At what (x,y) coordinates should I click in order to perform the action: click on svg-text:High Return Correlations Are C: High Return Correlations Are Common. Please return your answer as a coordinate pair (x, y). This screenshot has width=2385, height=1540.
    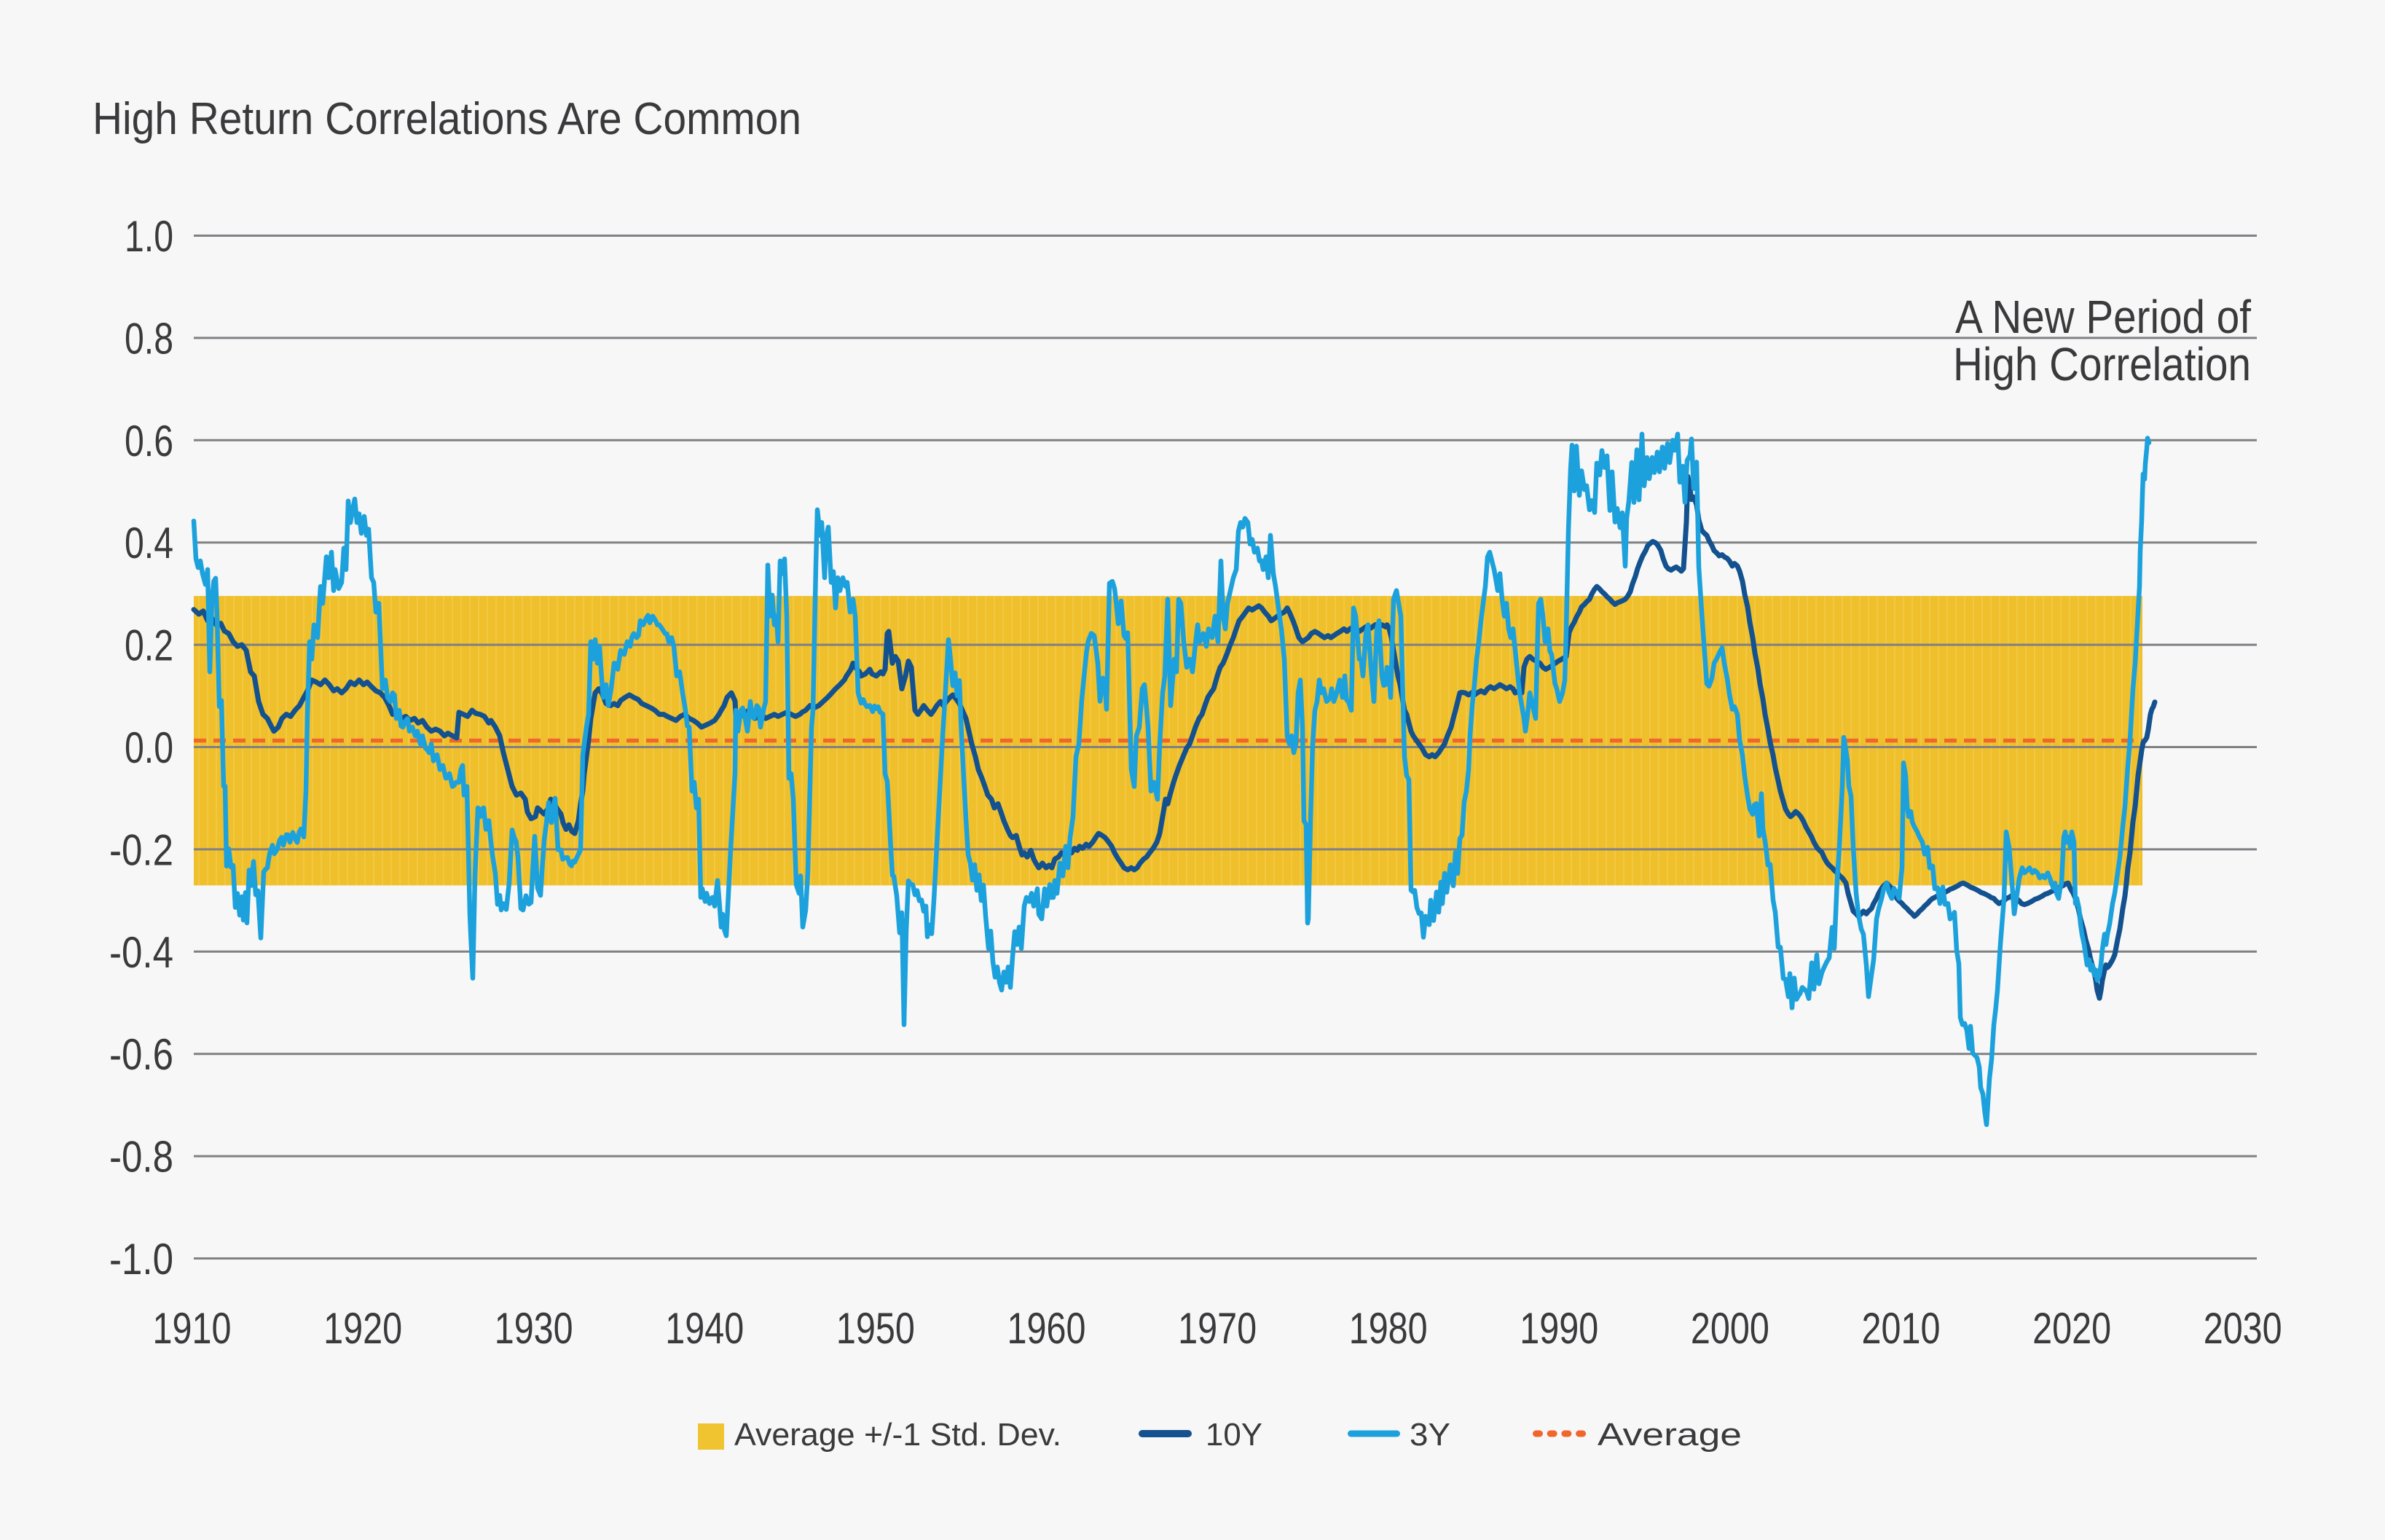
    Looking at the image, I should click on (447, 119).